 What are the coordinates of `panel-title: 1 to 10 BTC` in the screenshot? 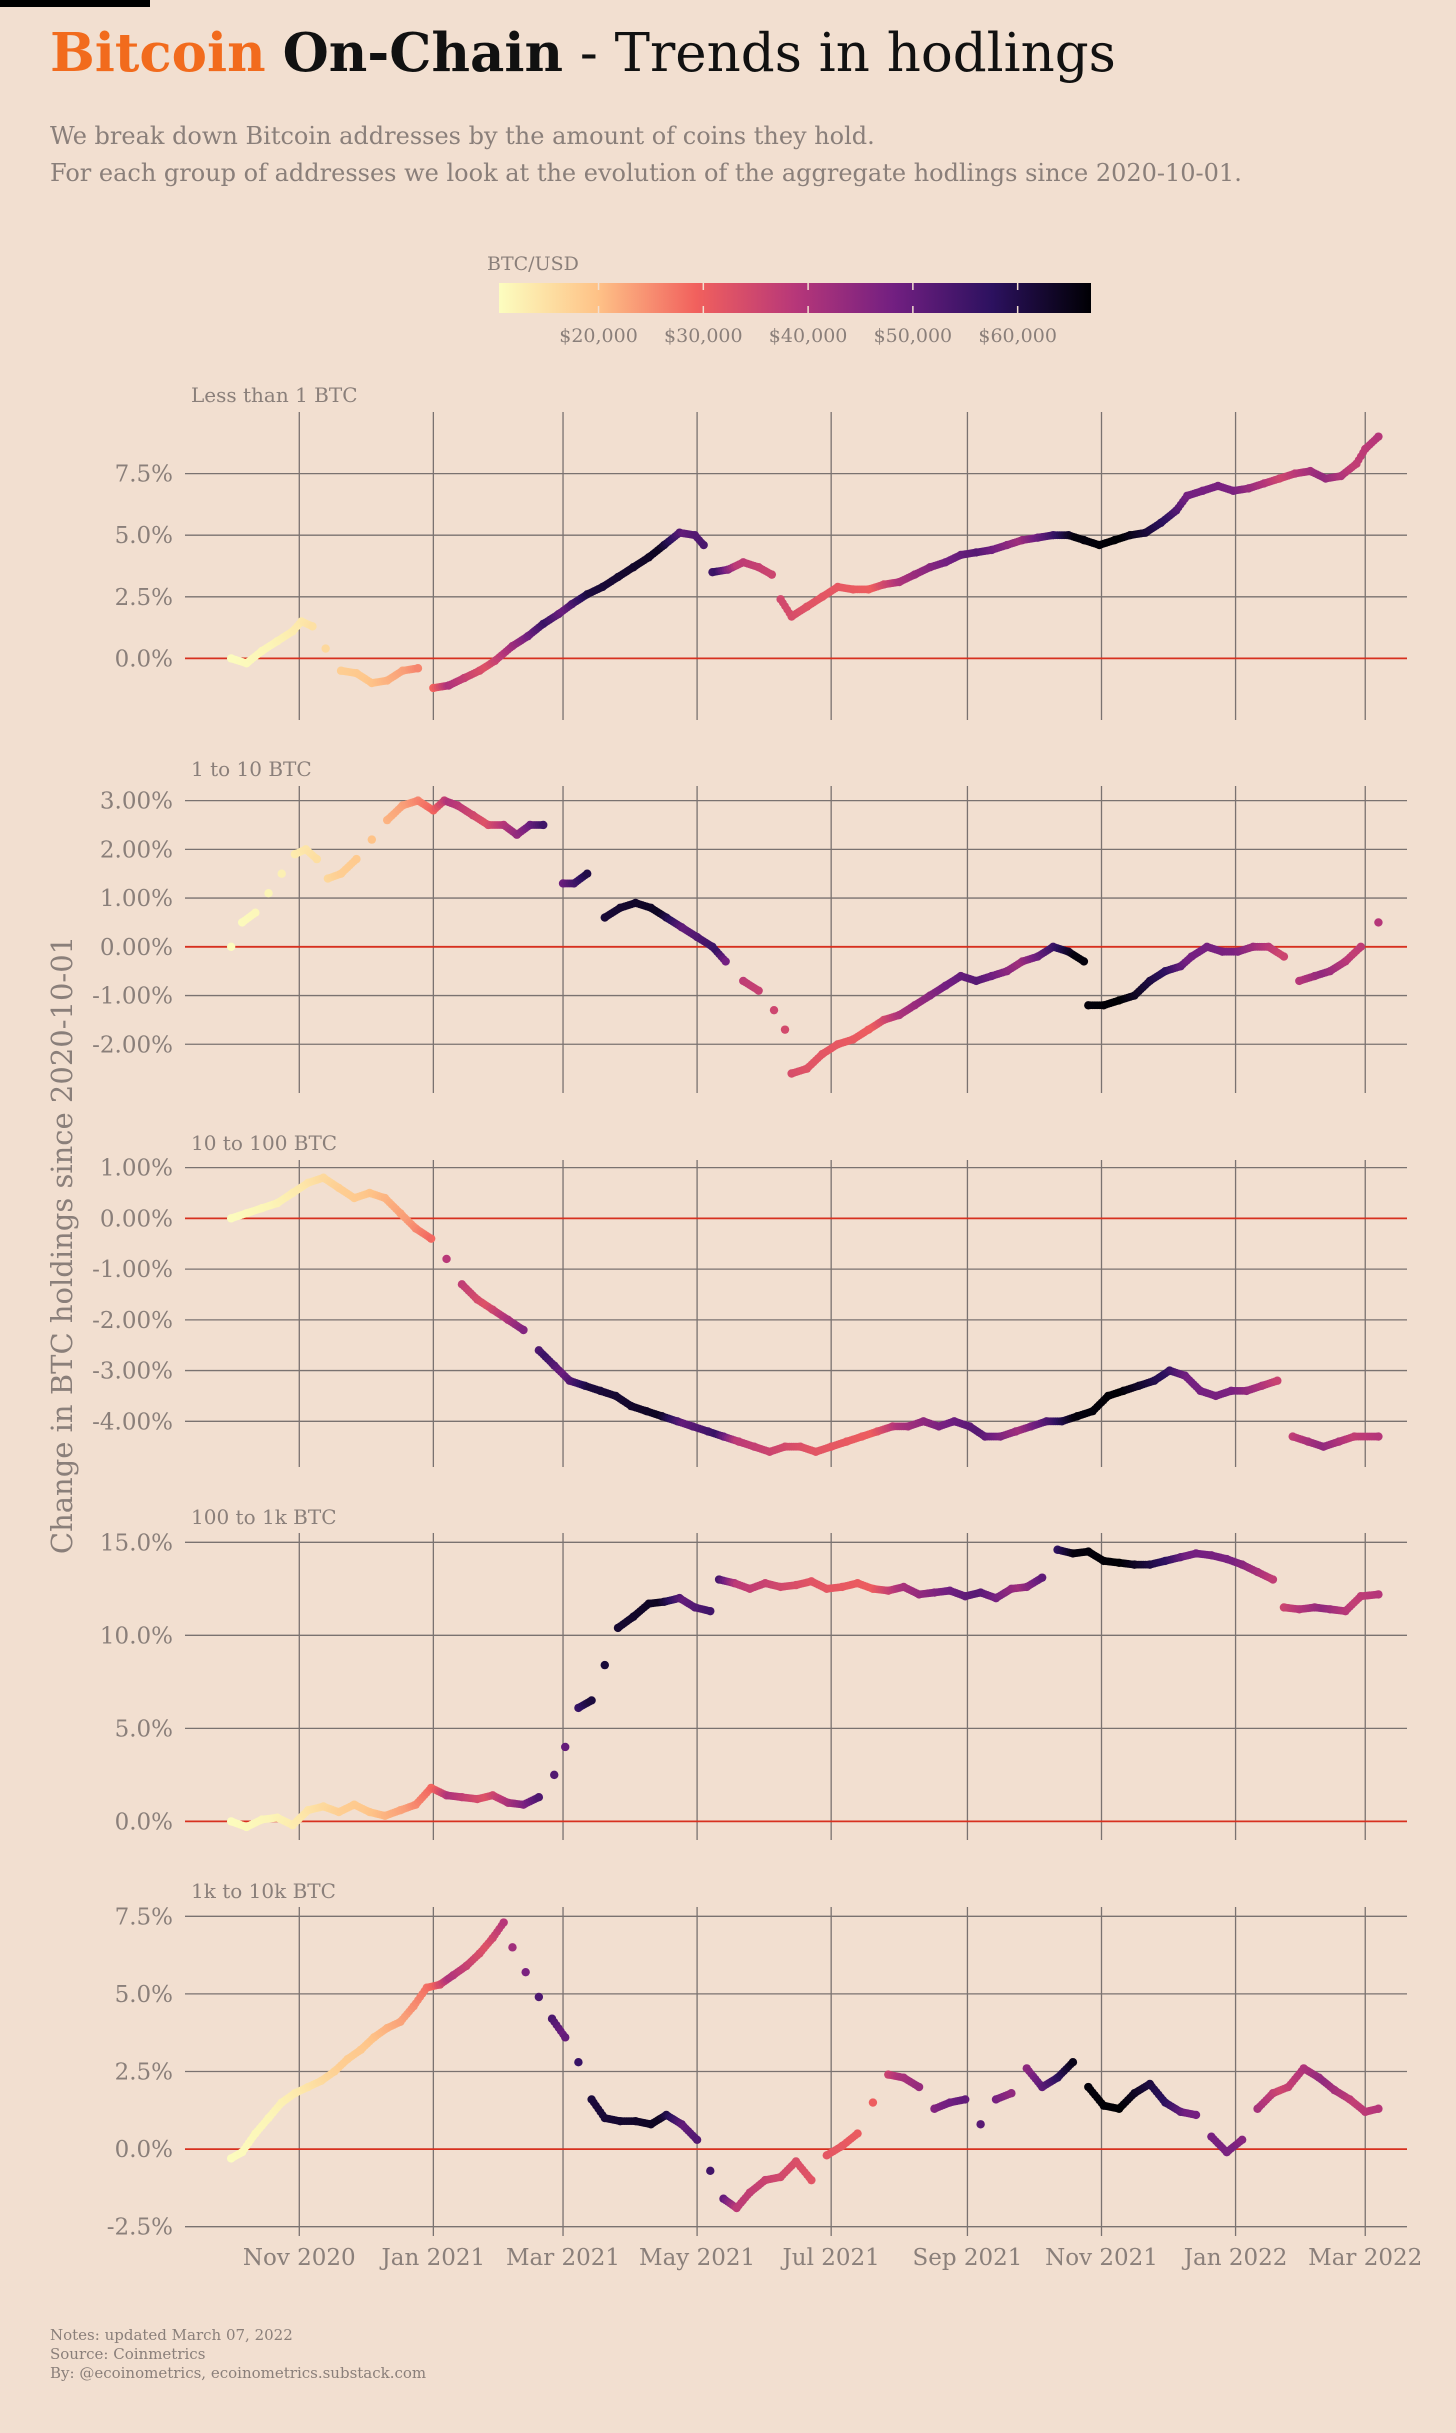 It's located at (251, 769).